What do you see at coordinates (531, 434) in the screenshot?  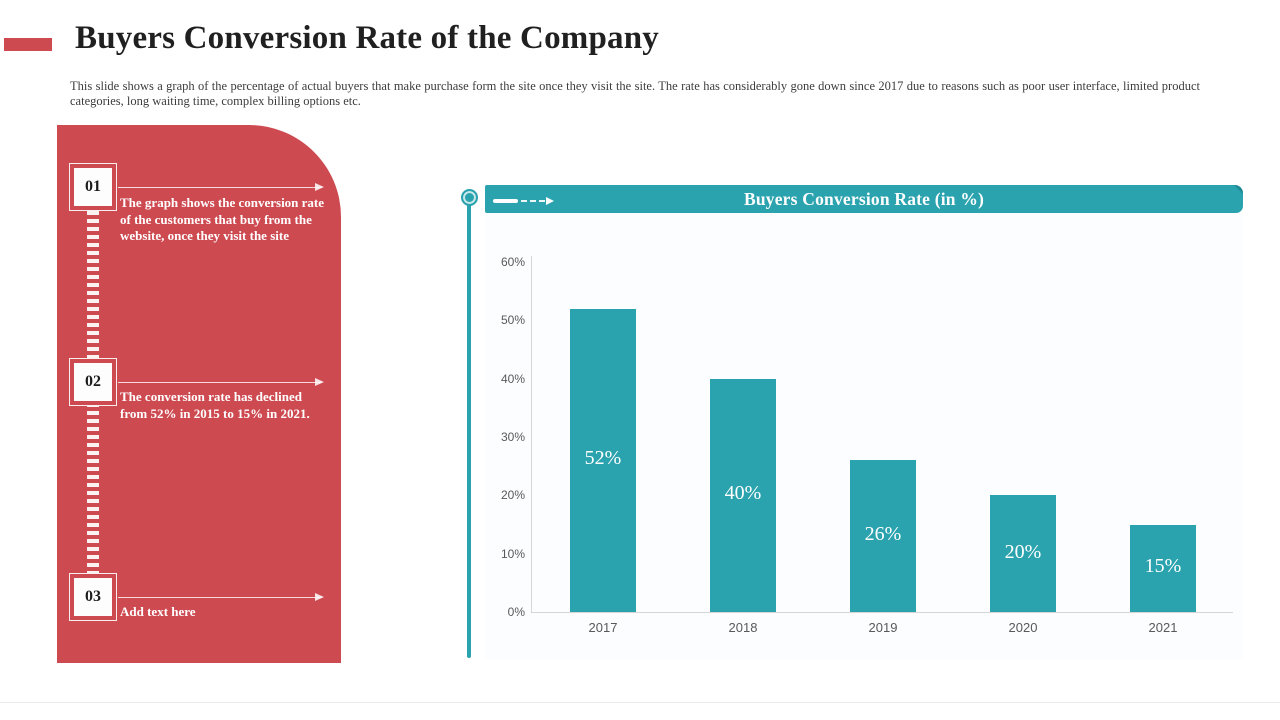 I see `y-axis-line` at bounding box center [531, 434].